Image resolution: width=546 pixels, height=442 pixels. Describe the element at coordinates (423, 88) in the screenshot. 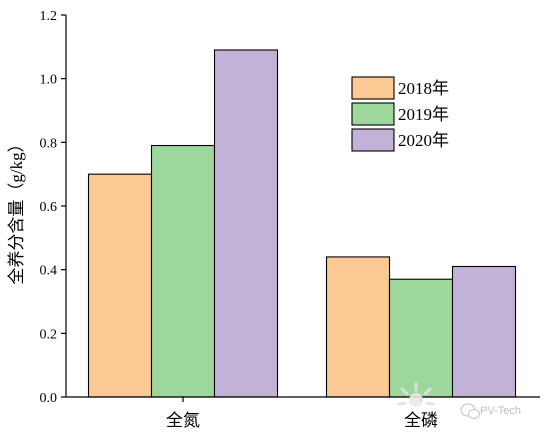

I see `legend-label: 2018年` at that location.